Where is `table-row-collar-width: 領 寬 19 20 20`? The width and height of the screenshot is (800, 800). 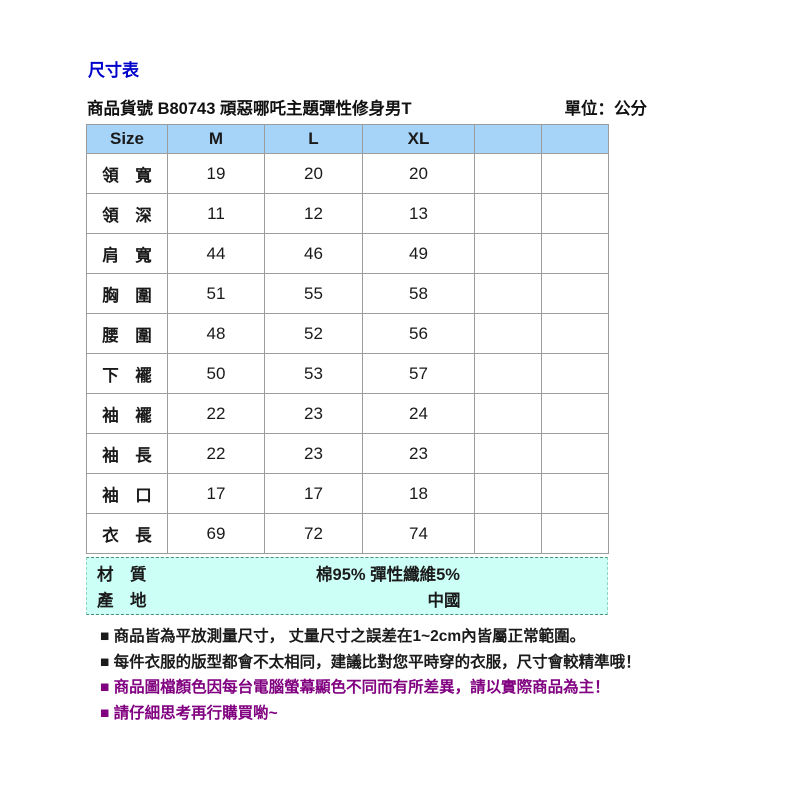 table-row-collar-width: 領 寬 19 20 20 is located at coordinates (347, 173).